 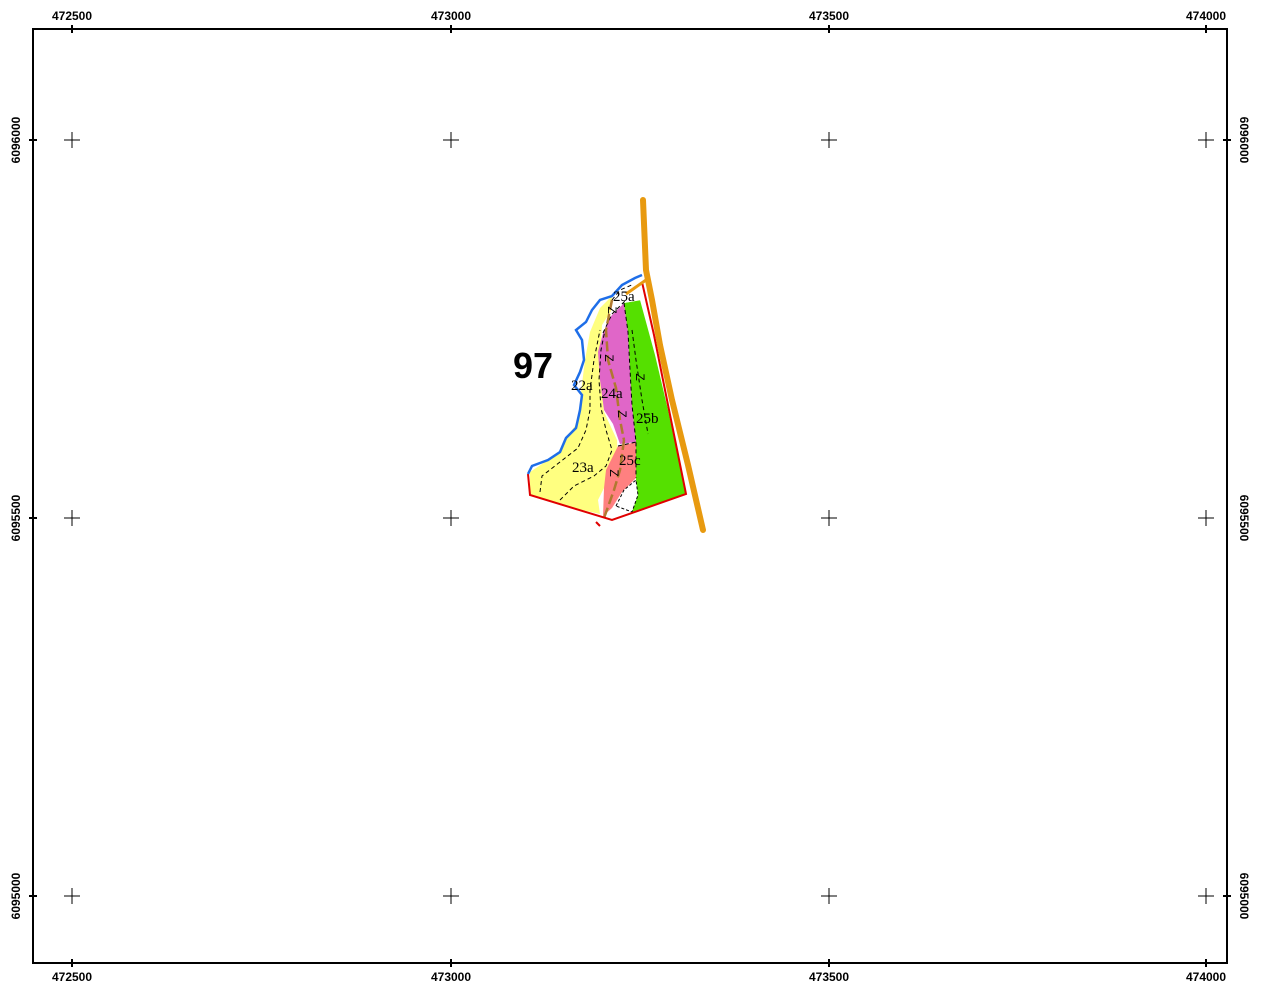 What do you see at coordinates (1244, 896) in the screenshot?
I see `y-tick-right-3: 6095000` at bounding box center [1244, 896].